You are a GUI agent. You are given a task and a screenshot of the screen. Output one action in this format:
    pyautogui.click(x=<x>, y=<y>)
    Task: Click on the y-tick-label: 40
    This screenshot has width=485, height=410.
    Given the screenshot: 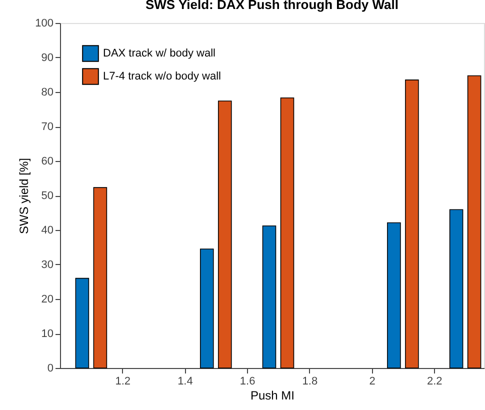 What is the action you would take?
    pyautogui.click(x=47, y=230)
    